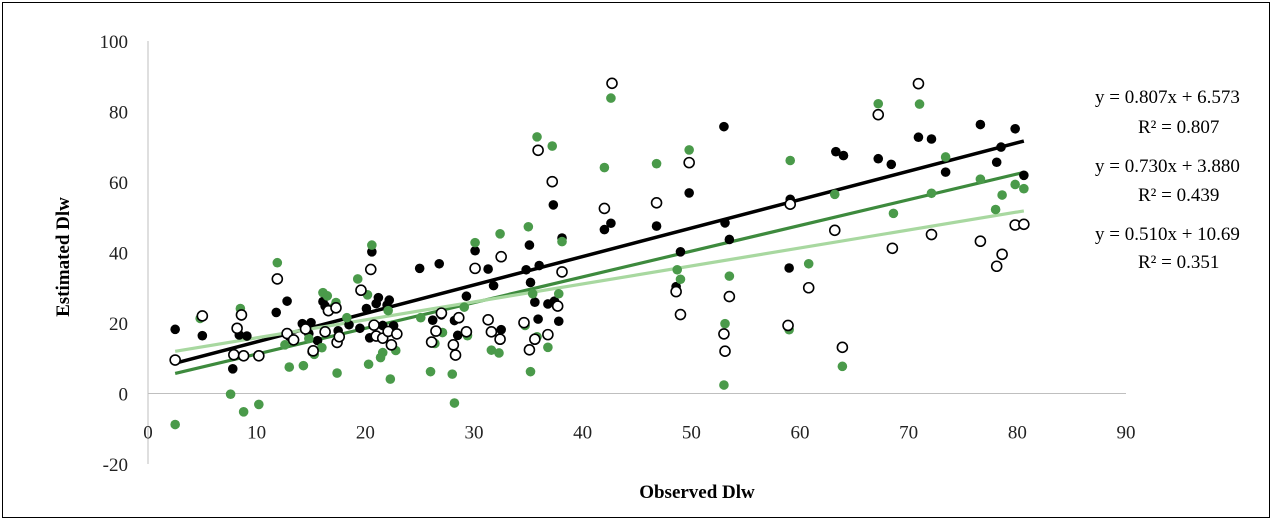  Describe the element at coordinates (697, 492) in the screenshot. I see `x-axis-title: Observed Dlw` at that location.